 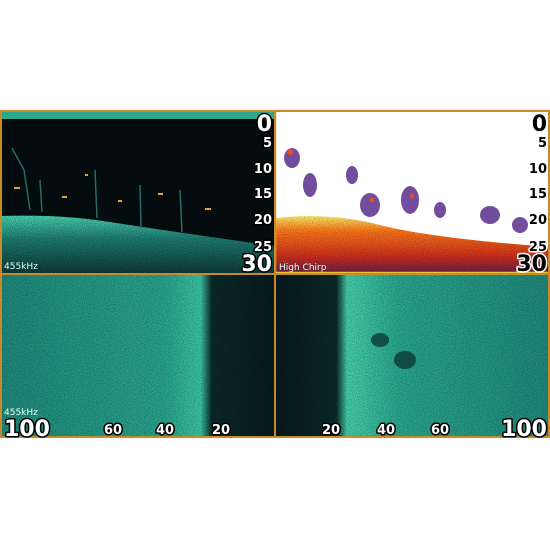 What do you see at coordinates (413, 356) in the screenshot?
I see `panel-side-scan-right` at bounding box center [413, 356].